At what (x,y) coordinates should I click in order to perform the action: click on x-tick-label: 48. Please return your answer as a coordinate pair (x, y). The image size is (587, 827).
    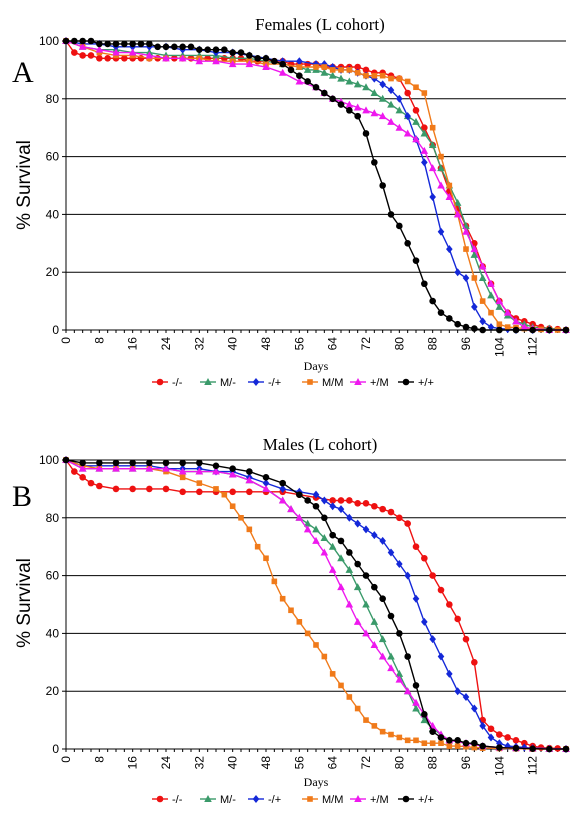
    Looking at the image, I should click on (266, 763).